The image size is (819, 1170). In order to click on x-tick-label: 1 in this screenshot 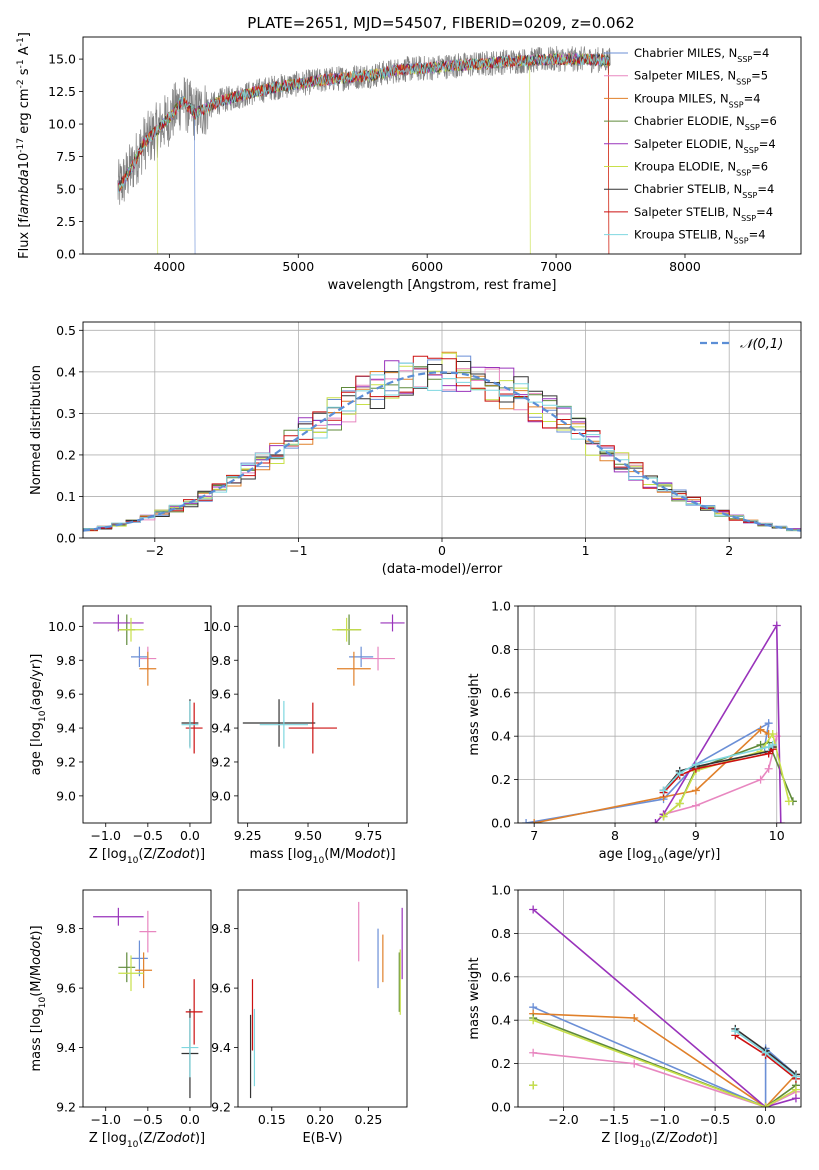, I will do `click(586, 550)`.